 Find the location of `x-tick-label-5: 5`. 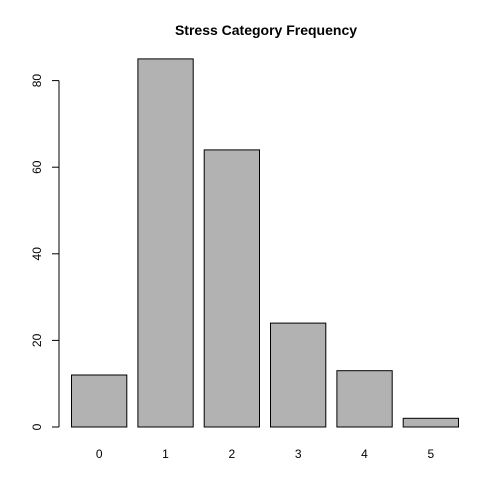

x-tick-label-5: 5 is located at coordinates (430, 454).